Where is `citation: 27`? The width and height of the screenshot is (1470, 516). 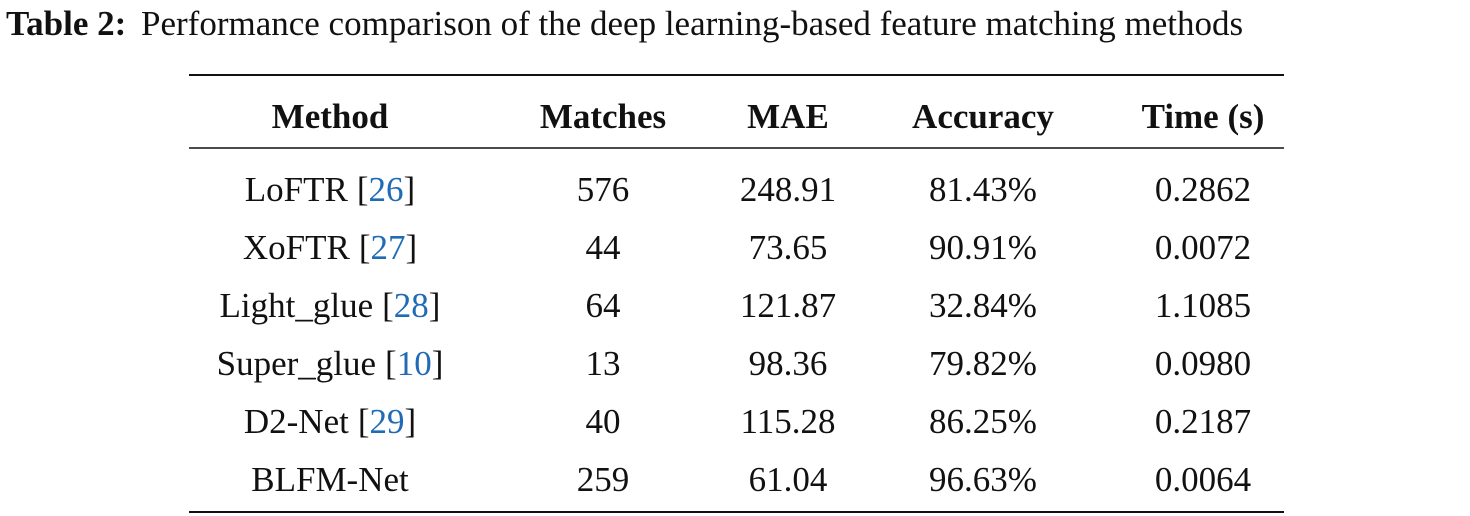
citation: 27 is located at coordinates (387, 247).